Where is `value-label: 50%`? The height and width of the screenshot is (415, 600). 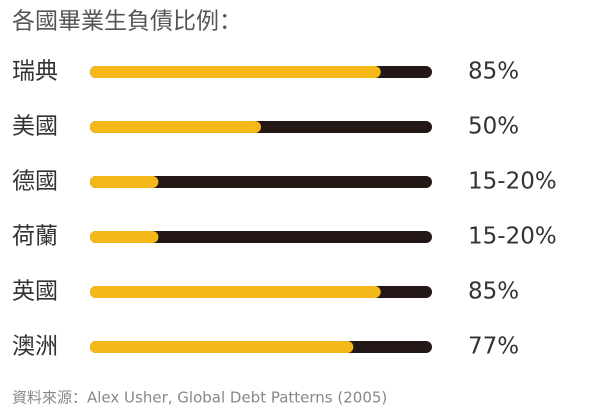
value-label: 50% is located at coordinates (493, 127).